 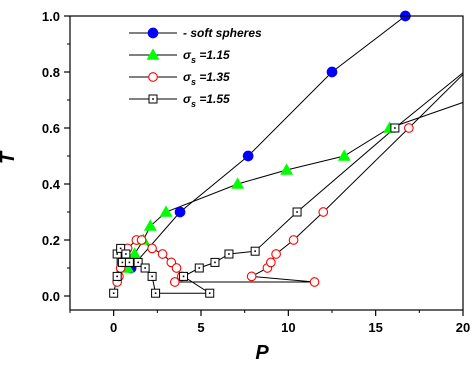 What do you see at coordinates (195, 67) in the screenshot?
I see `legend: - soft spheres σs =1.15 σs =1.35 σs =1.55` at bounding box center [195, 67].